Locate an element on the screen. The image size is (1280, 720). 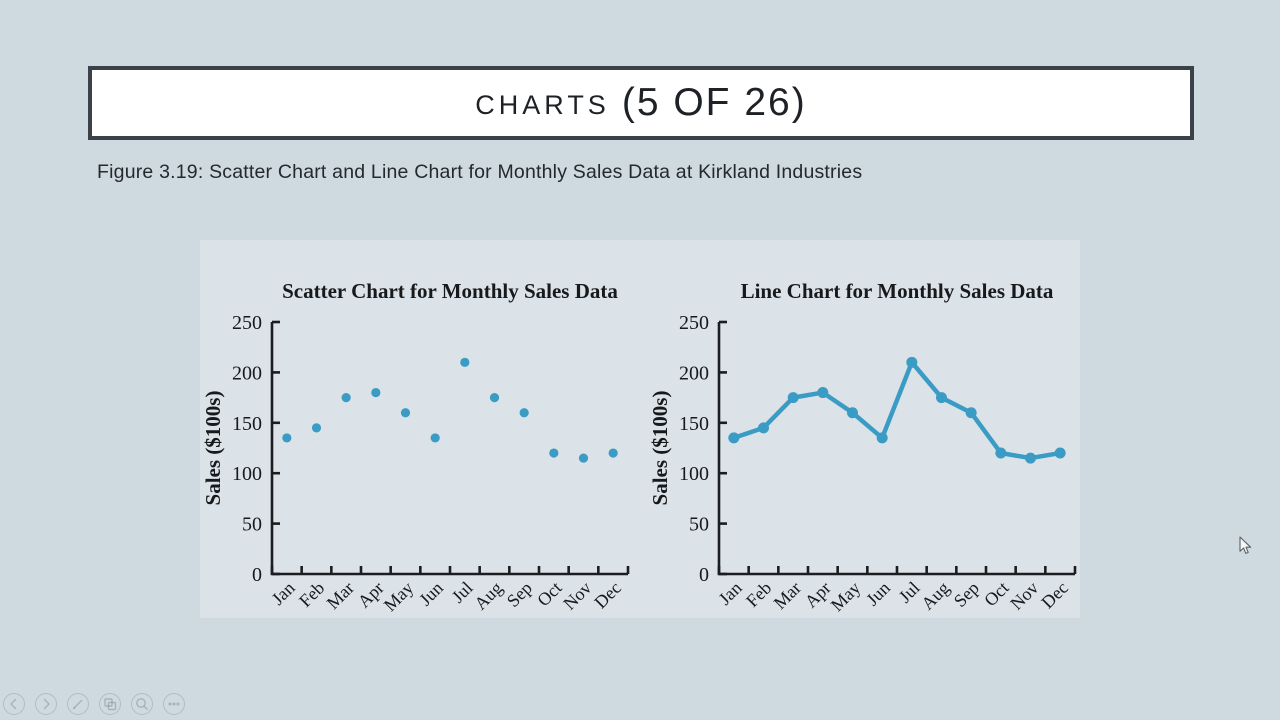
slide-title-box: CHARTS (5 OF 26) is located at coordinates (641, 103).